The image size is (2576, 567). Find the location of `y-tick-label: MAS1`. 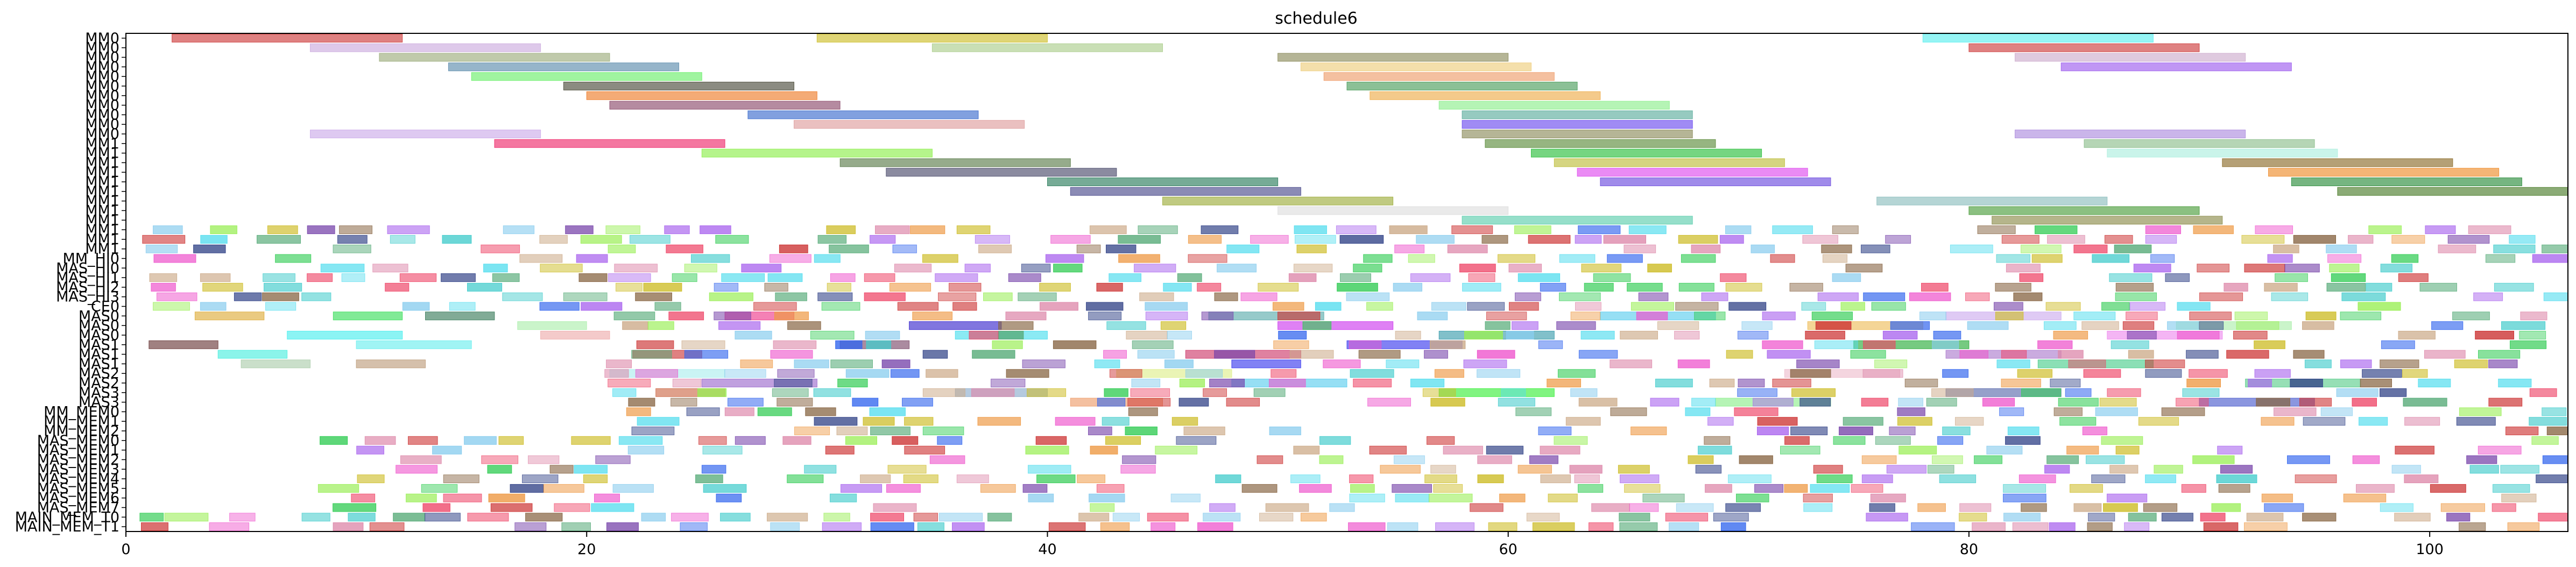

y-tick-label: MAS1 is located at coordinates (99, 345).